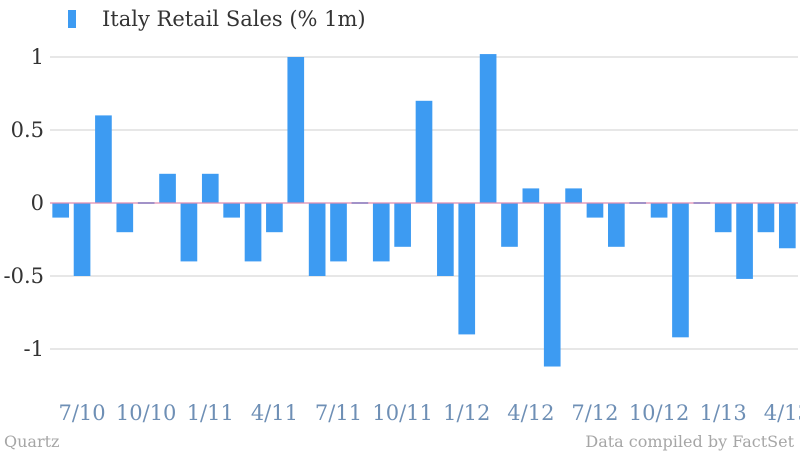 This screenshot has width=800, height=461. Describe the element at coordinates (402, 413) in the screenshot. I see `x-tick-label: 10/11` at that location.